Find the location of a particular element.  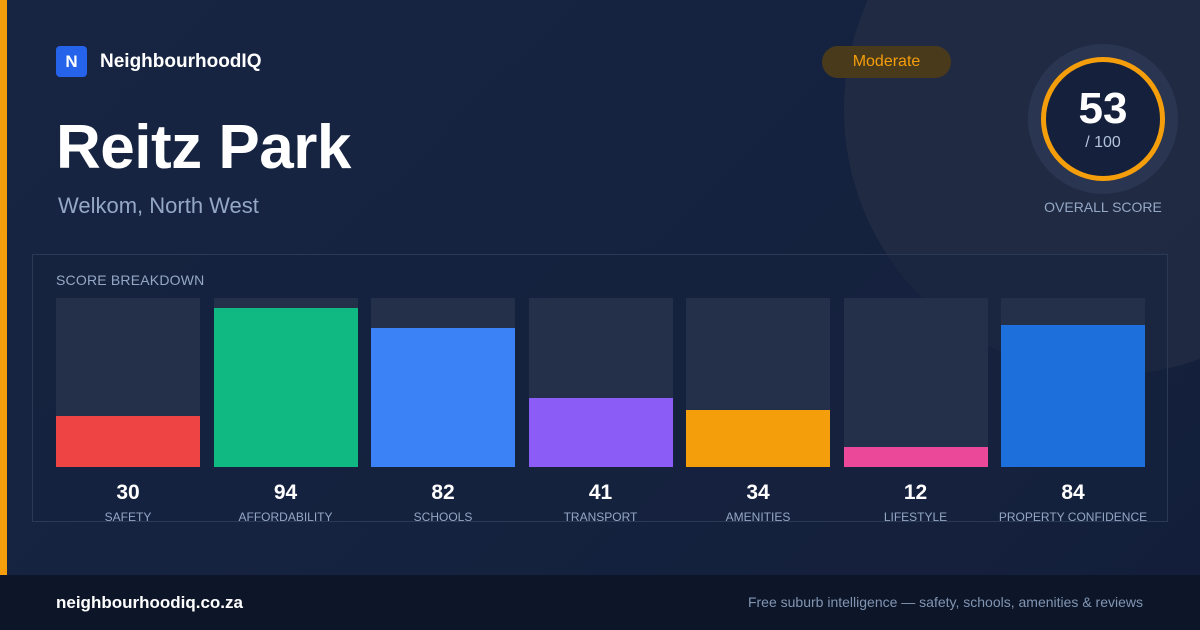

score-breakdown-title: SCORE BREAKDOWN is located at coordinates (130, 280).